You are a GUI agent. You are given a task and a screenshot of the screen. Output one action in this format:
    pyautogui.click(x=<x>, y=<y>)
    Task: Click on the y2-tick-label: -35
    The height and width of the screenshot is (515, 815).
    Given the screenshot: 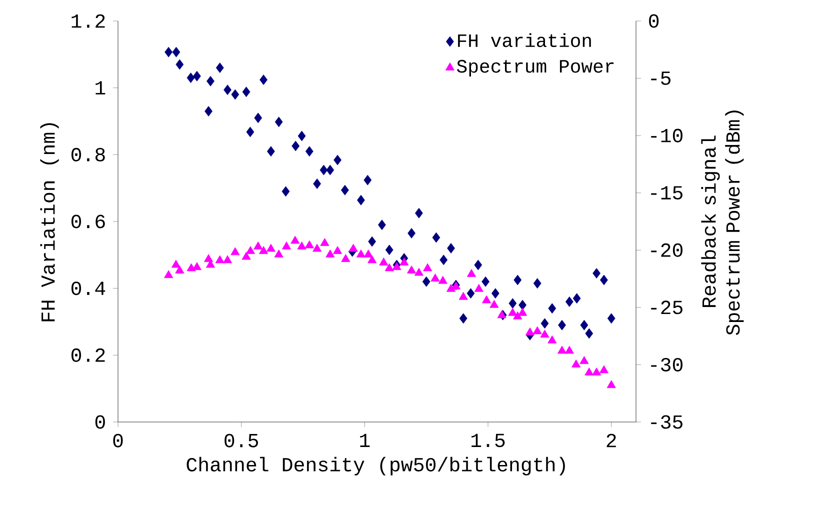 What is the action you would take?
    pyautogui.click(x=666, y=422)
    